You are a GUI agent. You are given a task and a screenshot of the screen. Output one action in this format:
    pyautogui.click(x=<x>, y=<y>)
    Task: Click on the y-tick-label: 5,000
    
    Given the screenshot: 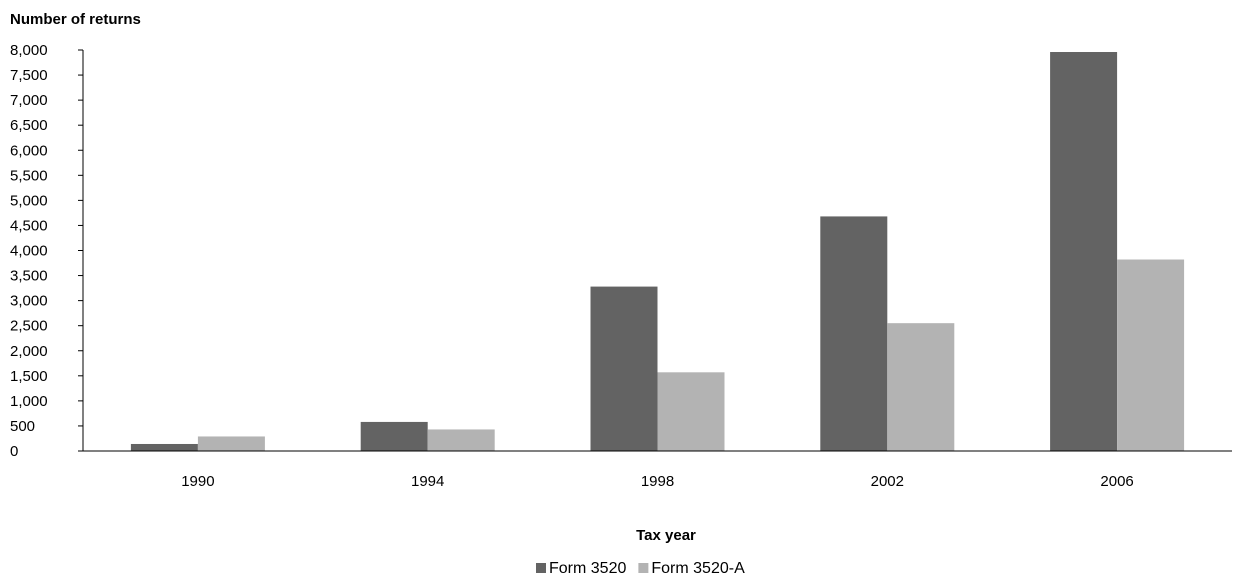 What is the action you would take?
    pyautogui.click(x=29, y=200)
    